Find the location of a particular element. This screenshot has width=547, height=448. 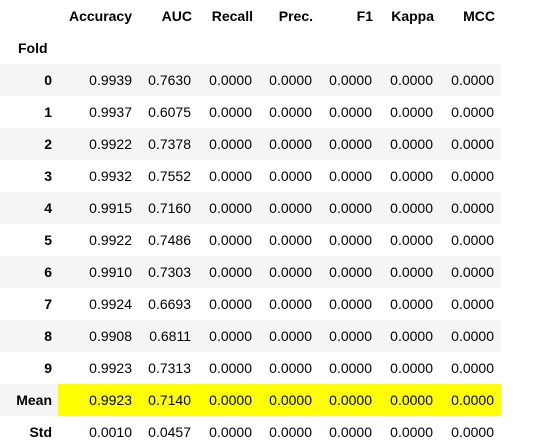

table-cell: 0.9924 is located at coordinates (110, 304).